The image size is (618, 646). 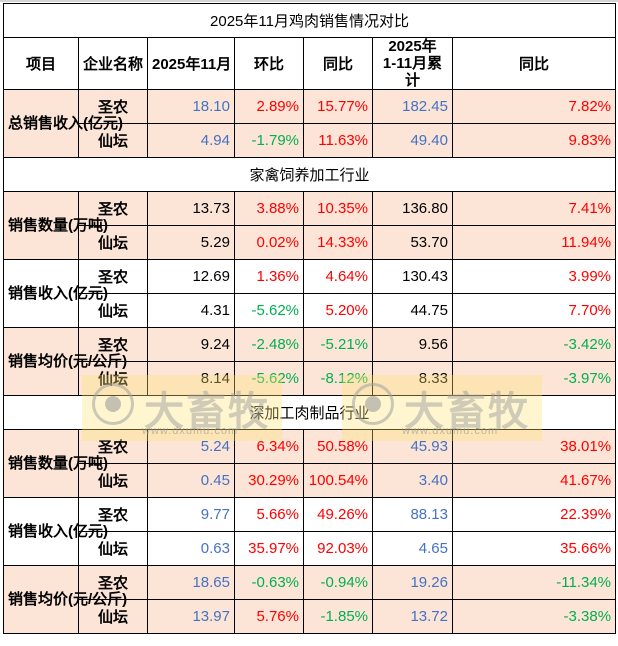 What do you see at coordinates (412, 582) in the screenshot?
I see `ytd-value: 19.26` at bounding box center [412, 582].